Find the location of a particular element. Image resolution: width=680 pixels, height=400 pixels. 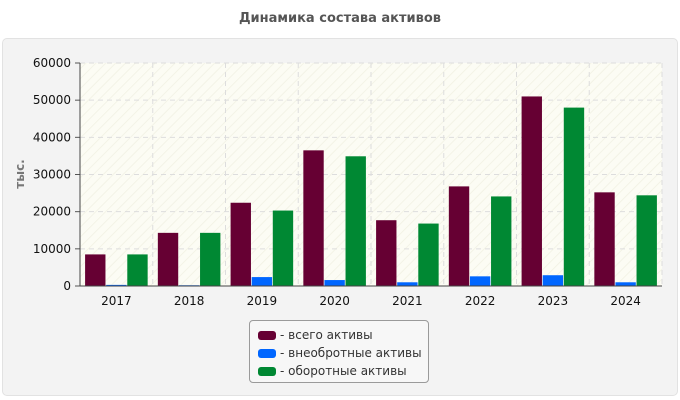

y-tick-label: 10000 is located at coordinates (52, 249).